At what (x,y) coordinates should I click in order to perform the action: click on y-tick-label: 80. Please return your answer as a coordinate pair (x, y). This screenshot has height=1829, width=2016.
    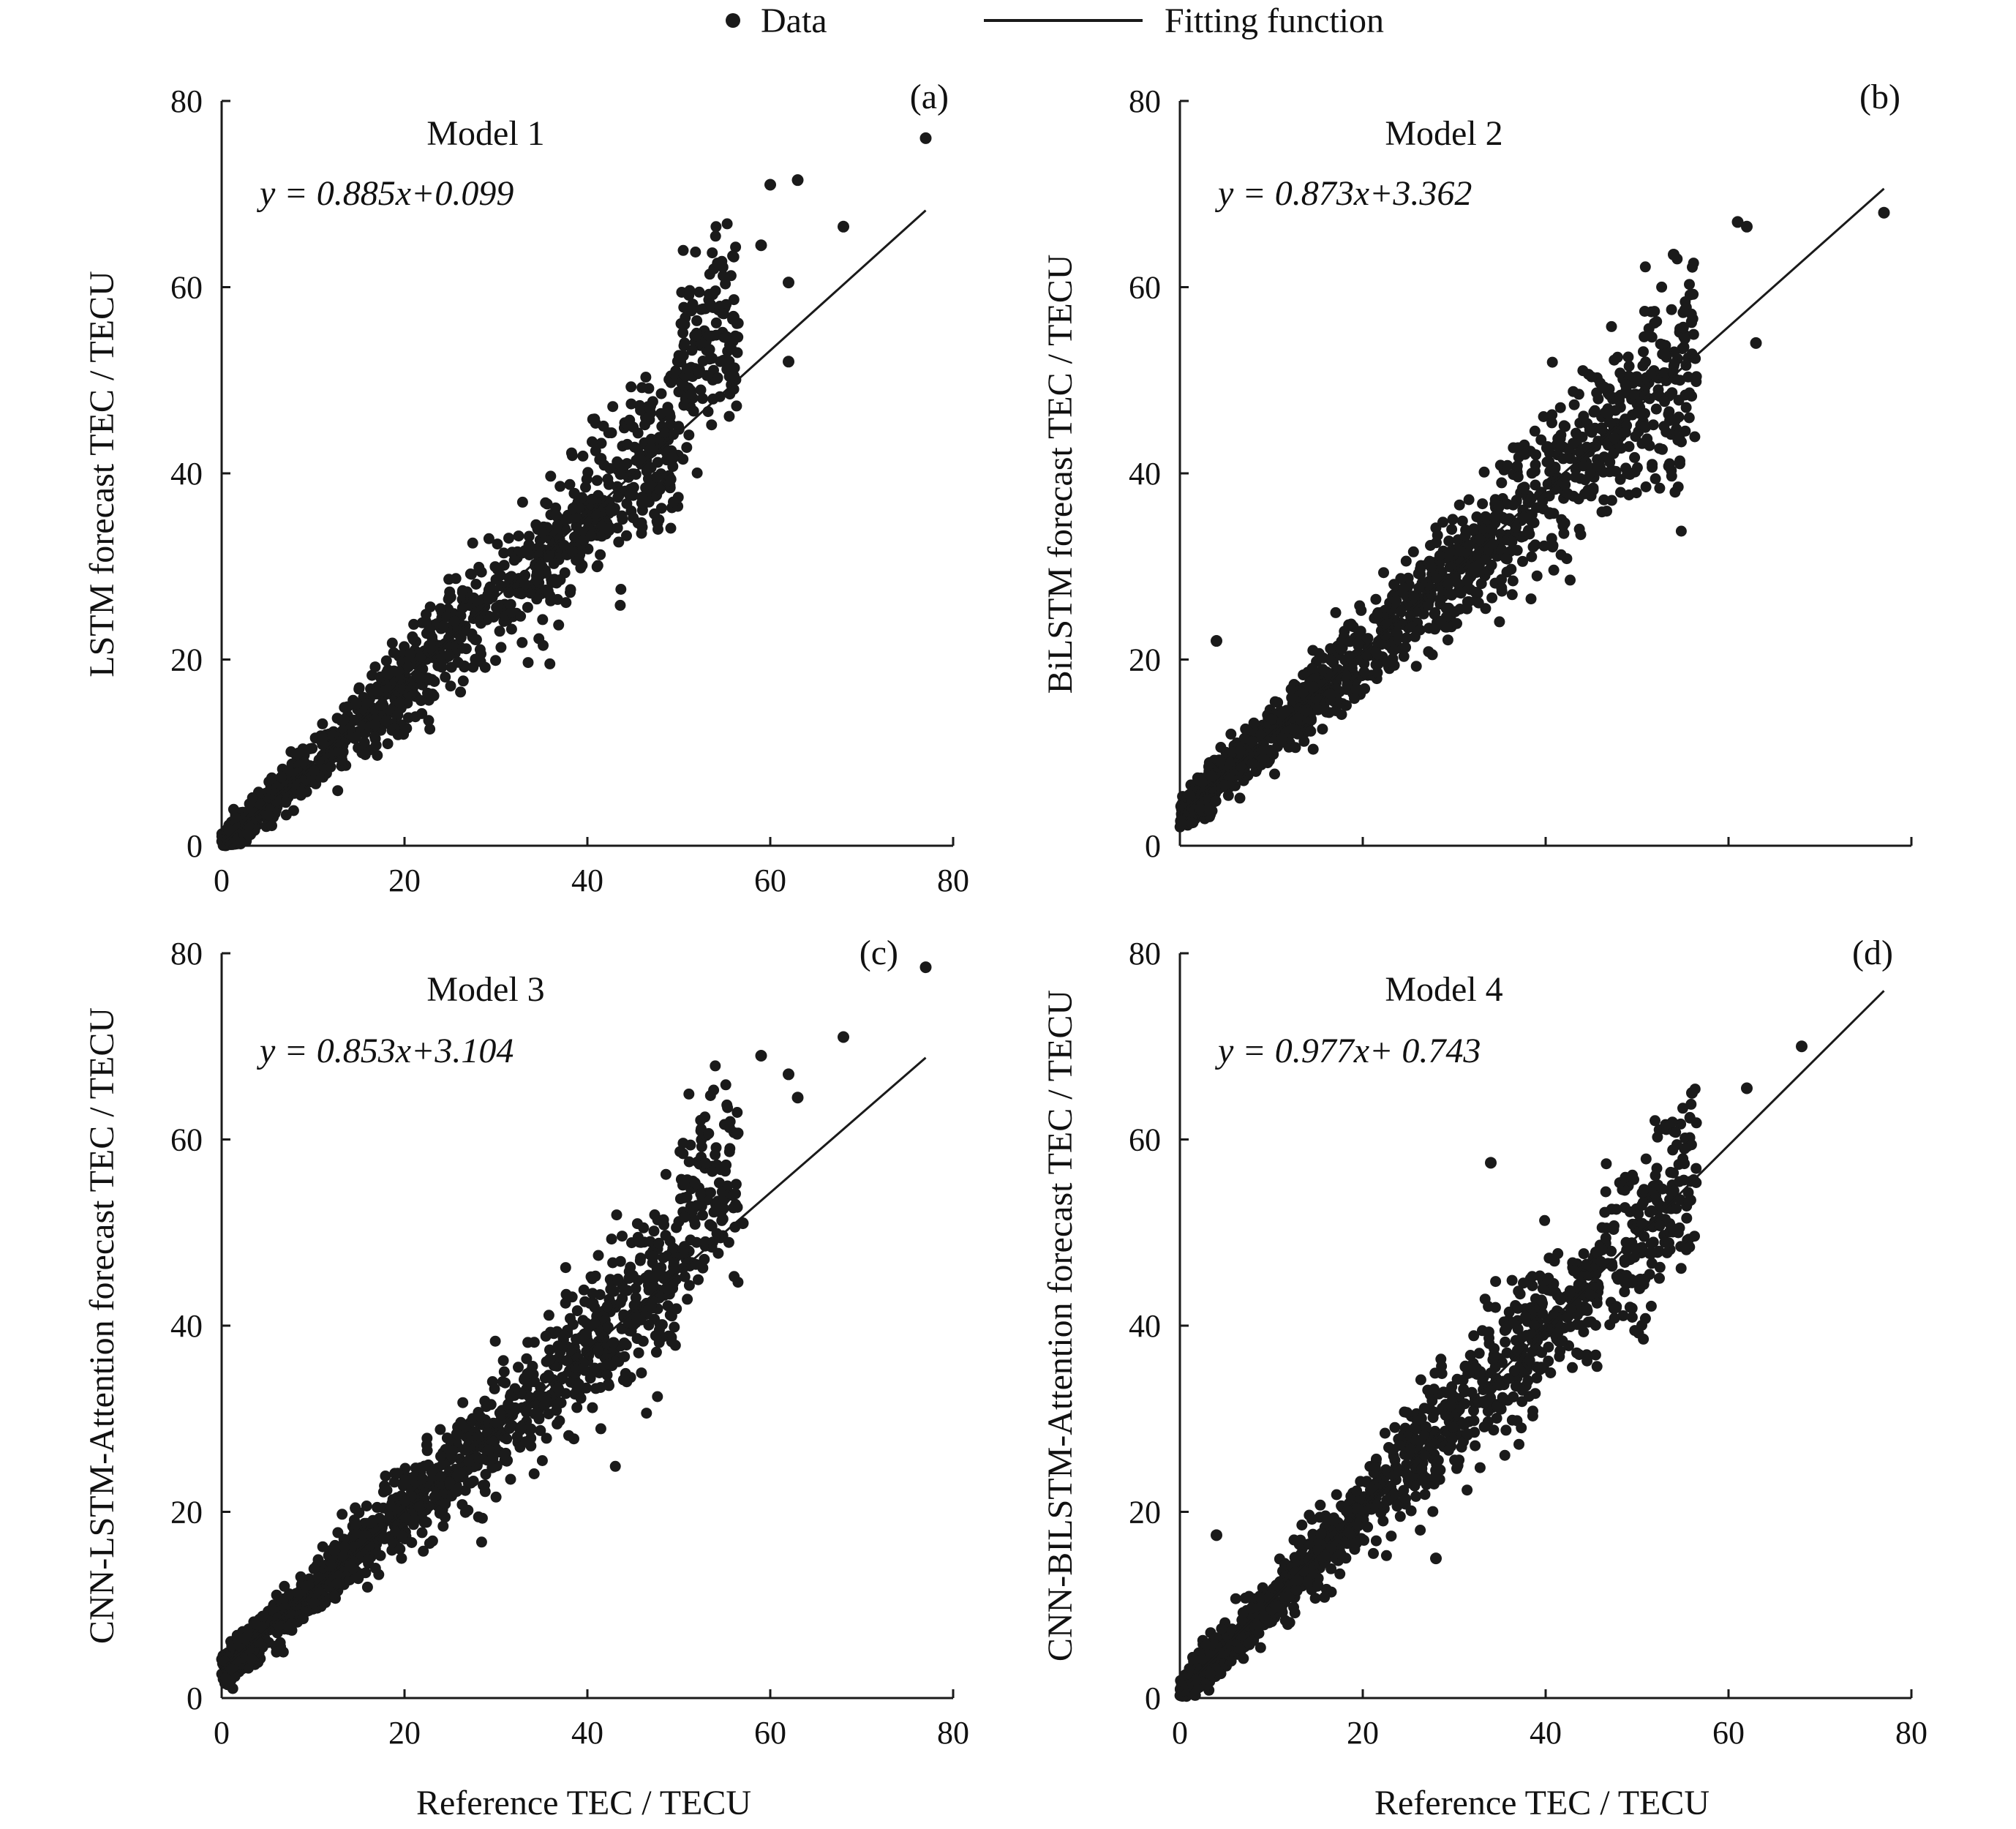
    Looking at the image, I should click on (186, 101).